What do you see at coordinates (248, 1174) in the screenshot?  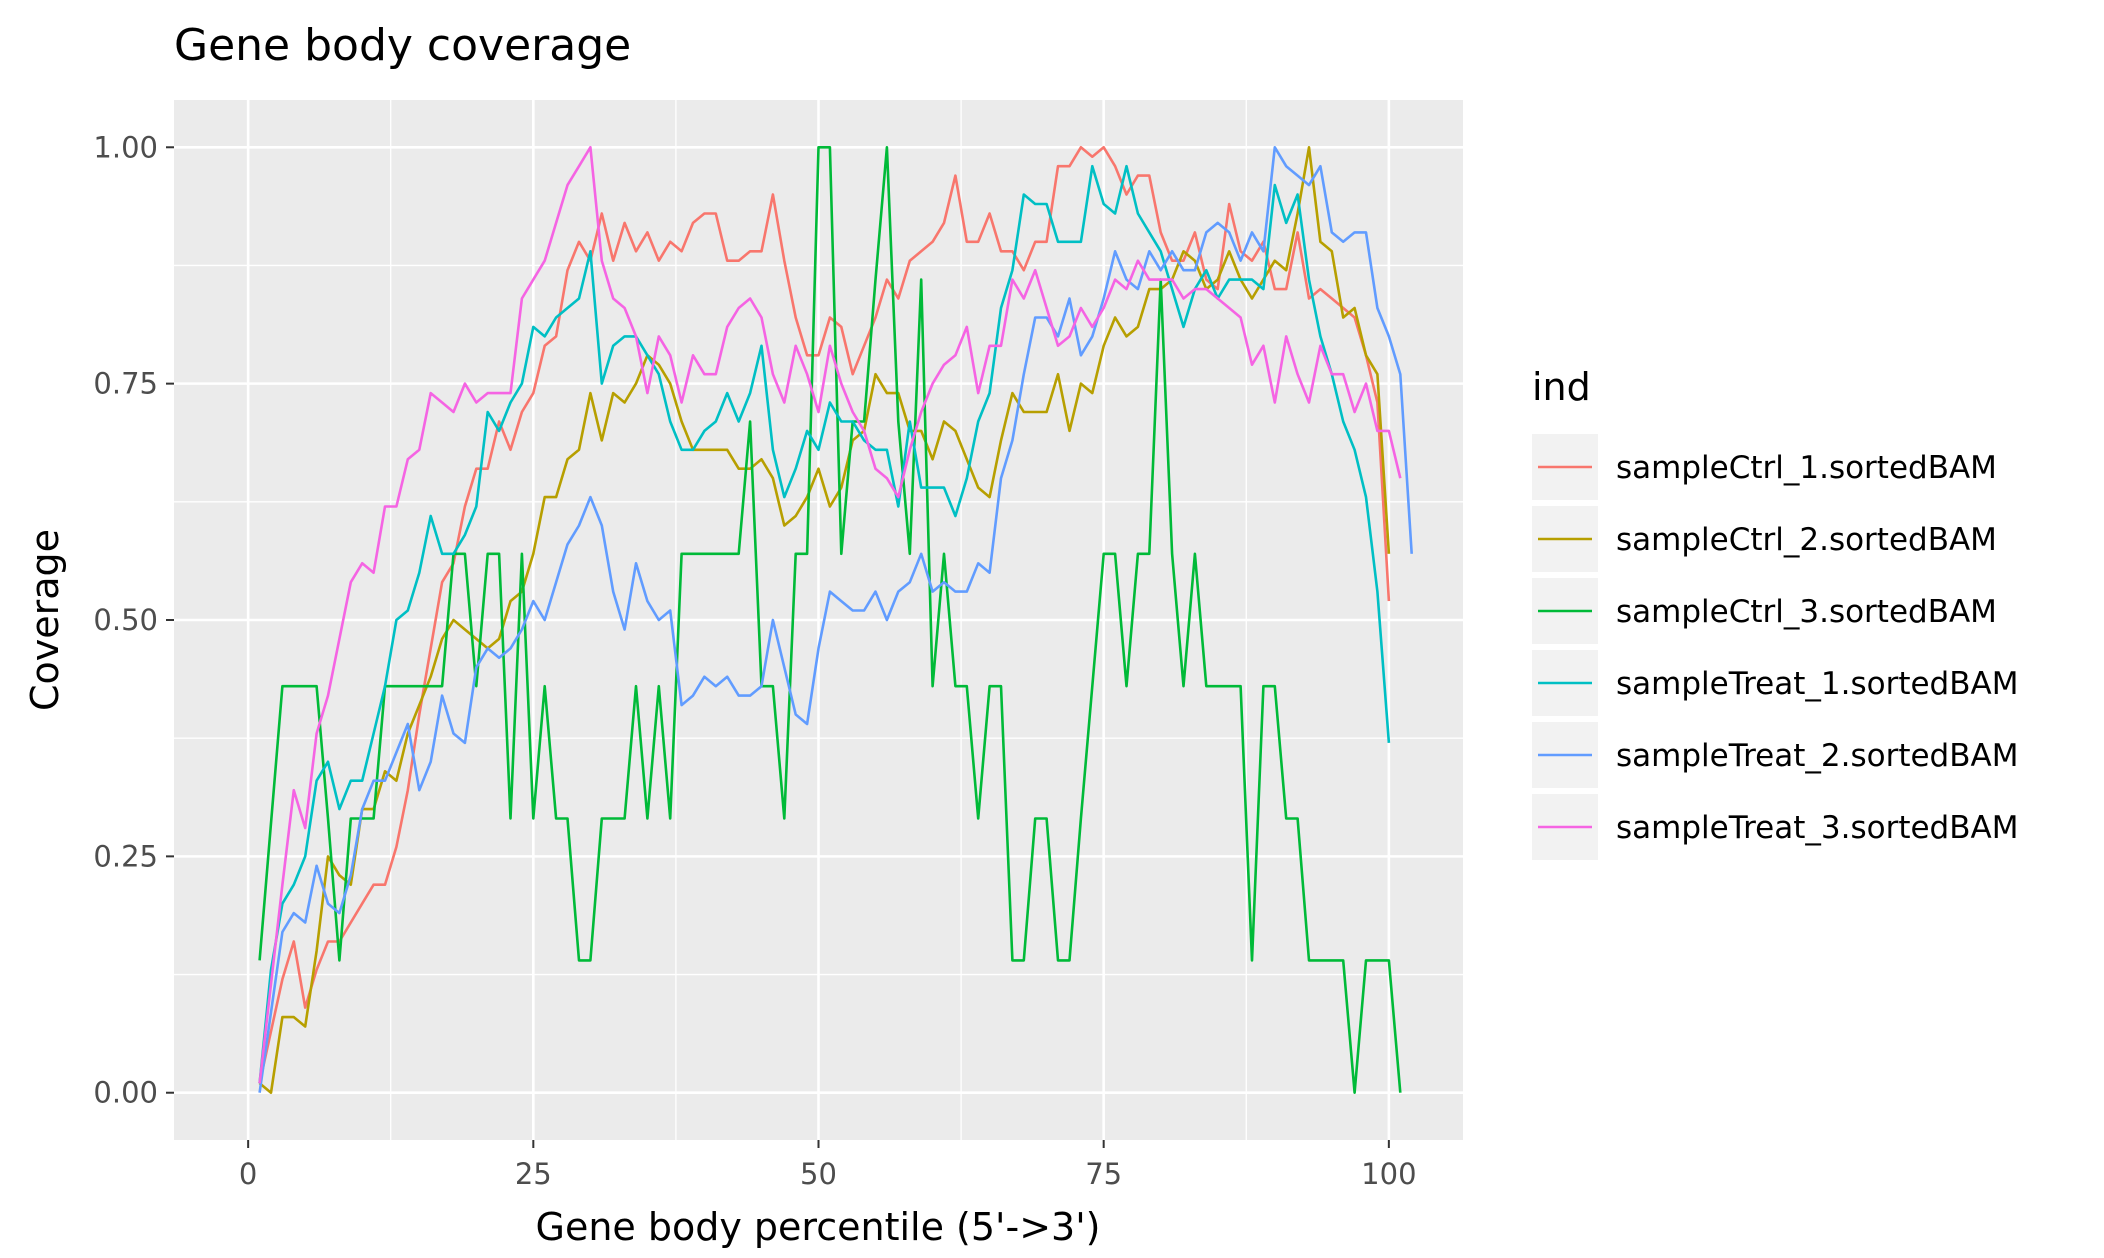 I see `x-tick-label: 0` at bounding box center [248, 1174].